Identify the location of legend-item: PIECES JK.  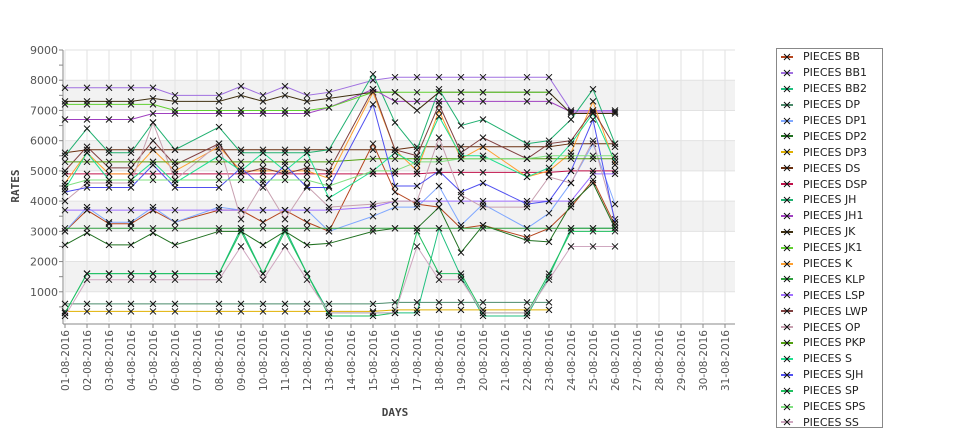
(829, 232).